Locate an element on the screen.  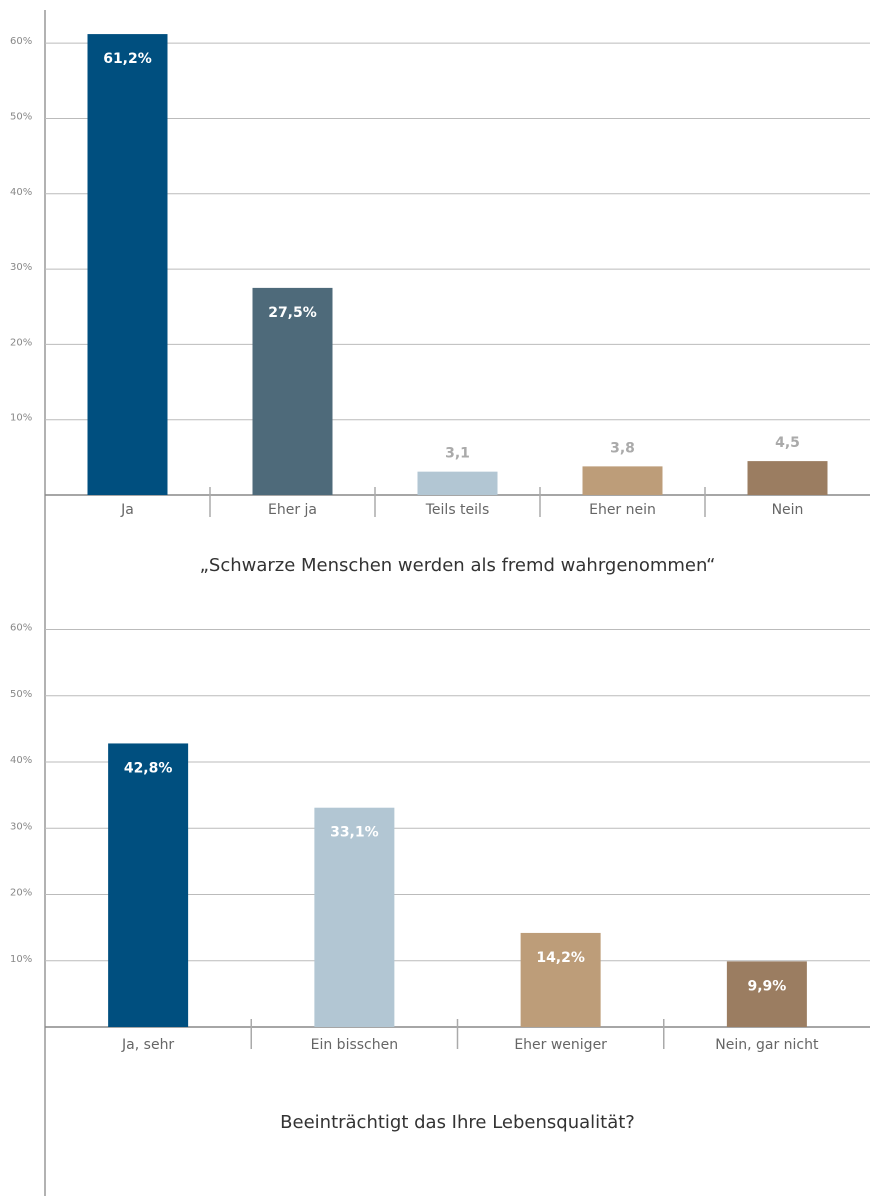
x-tick-label: Teils teils is located at coordinates (457, 510).